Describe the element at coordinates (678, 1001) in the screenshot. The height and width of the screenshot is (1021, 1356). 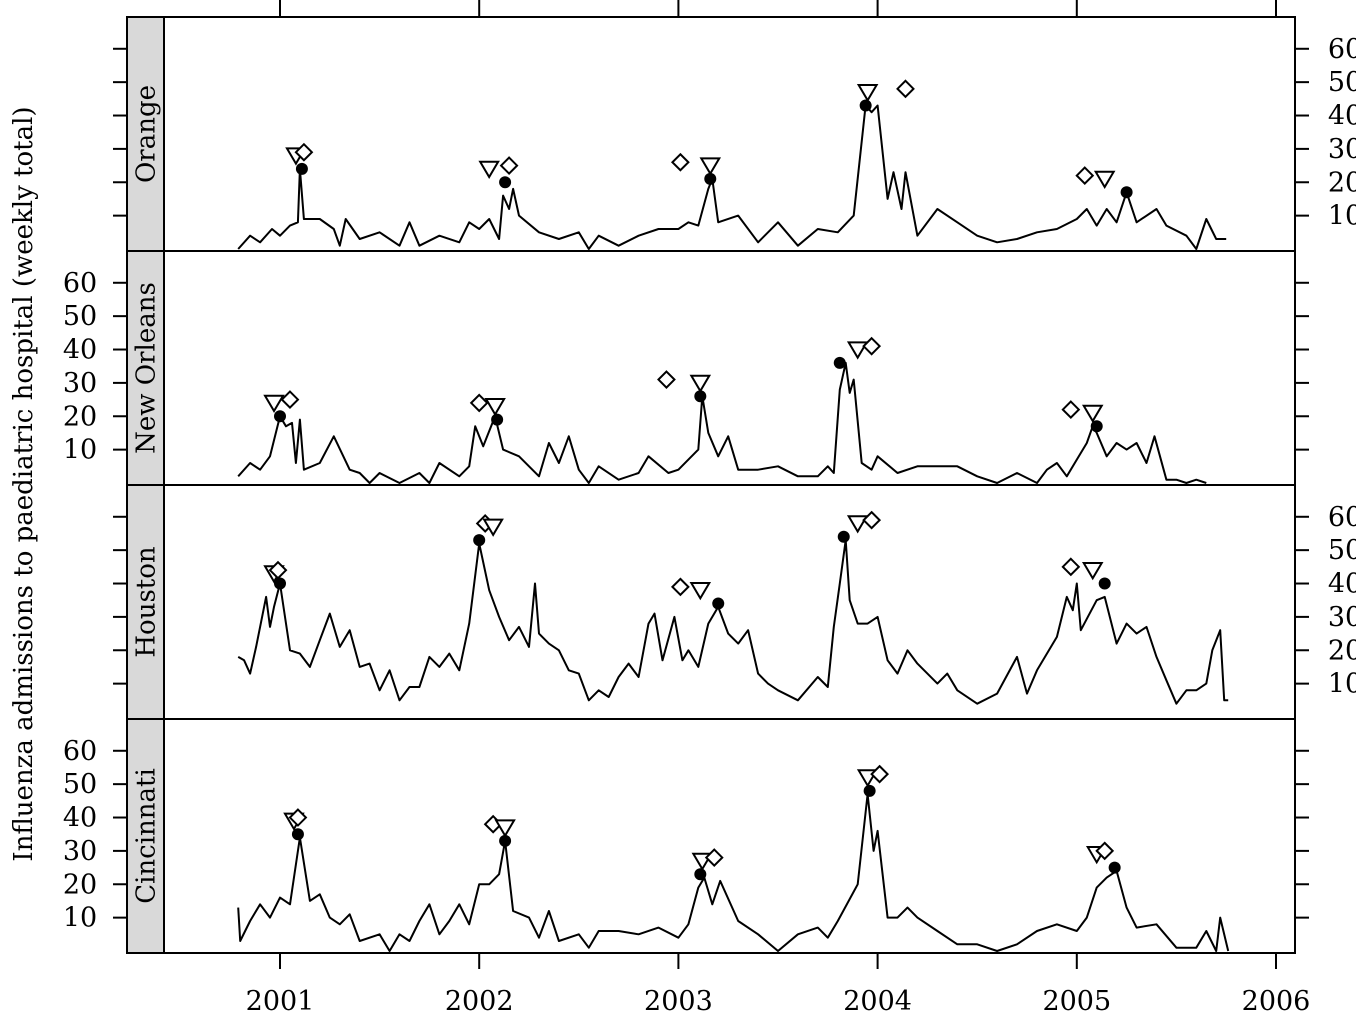
I see `x-tick-label: 2003` at that location.